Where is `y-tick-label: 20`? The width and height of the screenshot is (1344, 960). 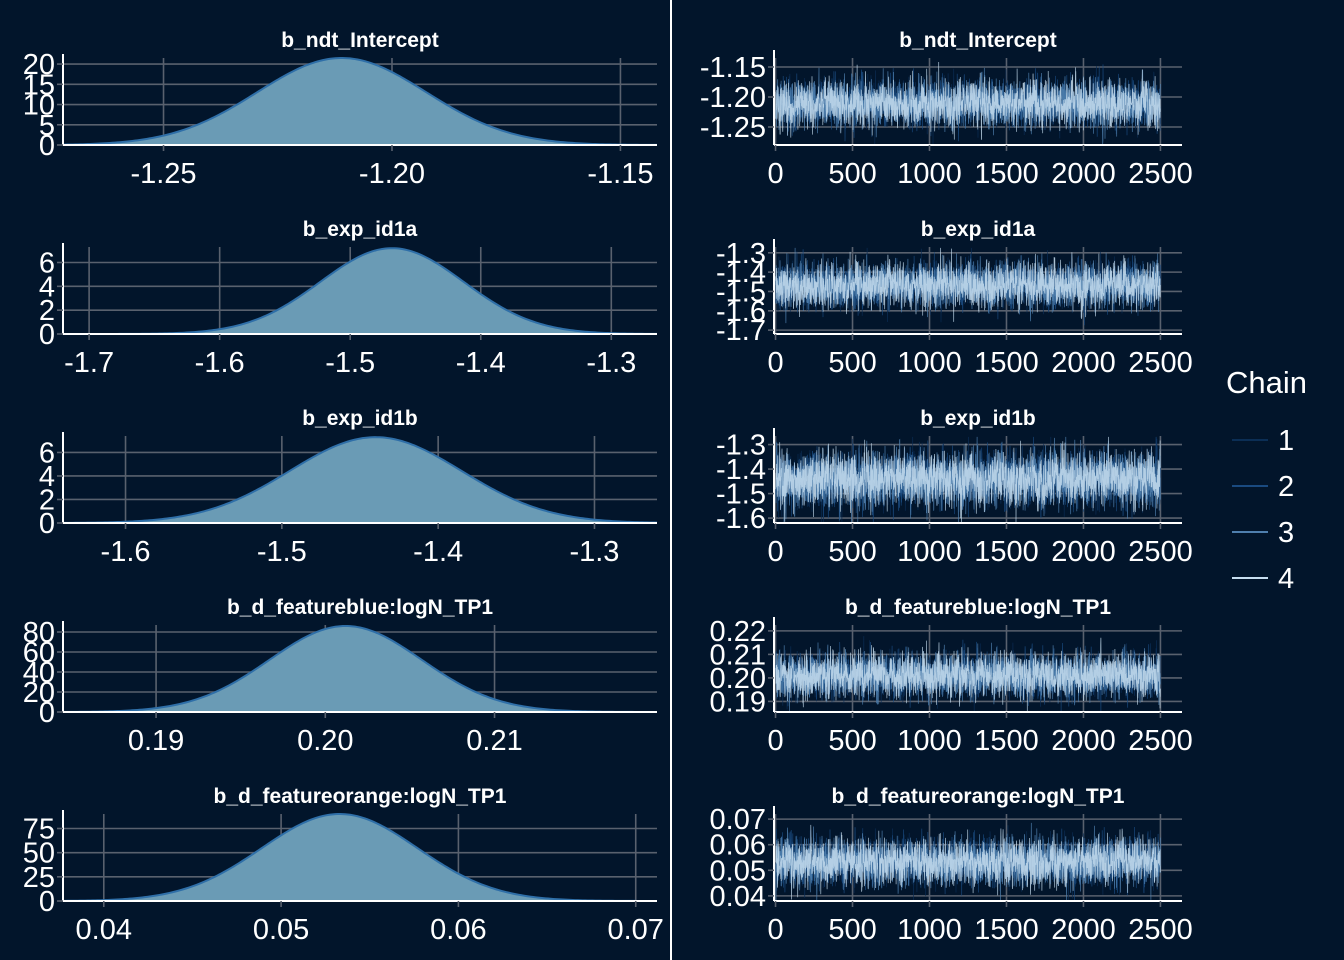 y-tick-label: 20 is located at coordinates (39, 65).